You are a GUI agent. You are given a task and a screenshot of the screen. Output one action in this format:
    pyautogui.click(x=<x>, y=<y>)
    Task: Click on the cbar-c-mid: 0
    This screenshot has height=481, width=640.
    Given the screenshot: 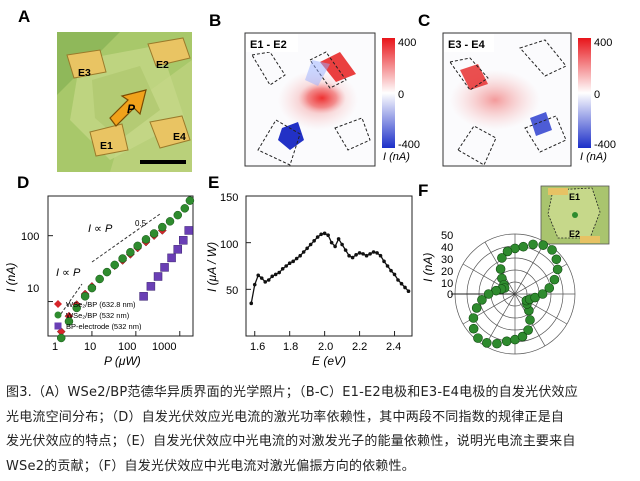 What is the action you would take?
    pyautogui.click(x=597, y=95)
    